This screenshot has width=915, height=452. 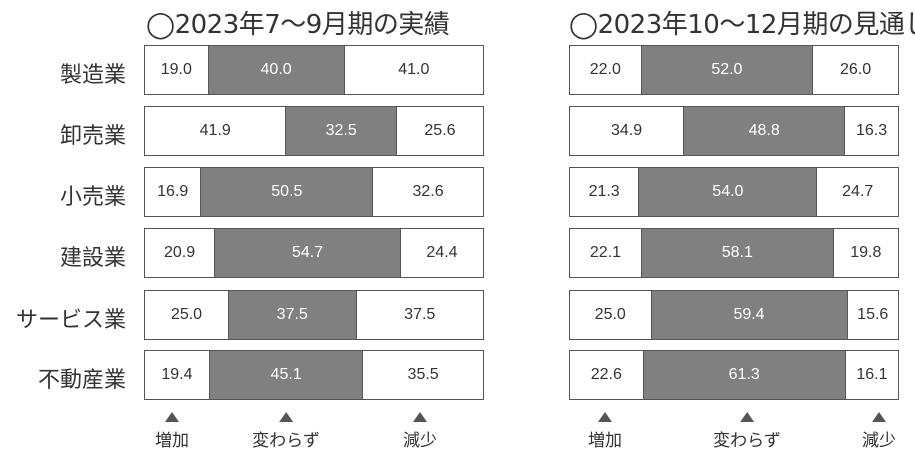 What do you see at coordinates (742, 25) in the screenshot?
I see `chart-title-outlook: ◯2023年10～12月期の見通し` at bounding box center [742, 25].